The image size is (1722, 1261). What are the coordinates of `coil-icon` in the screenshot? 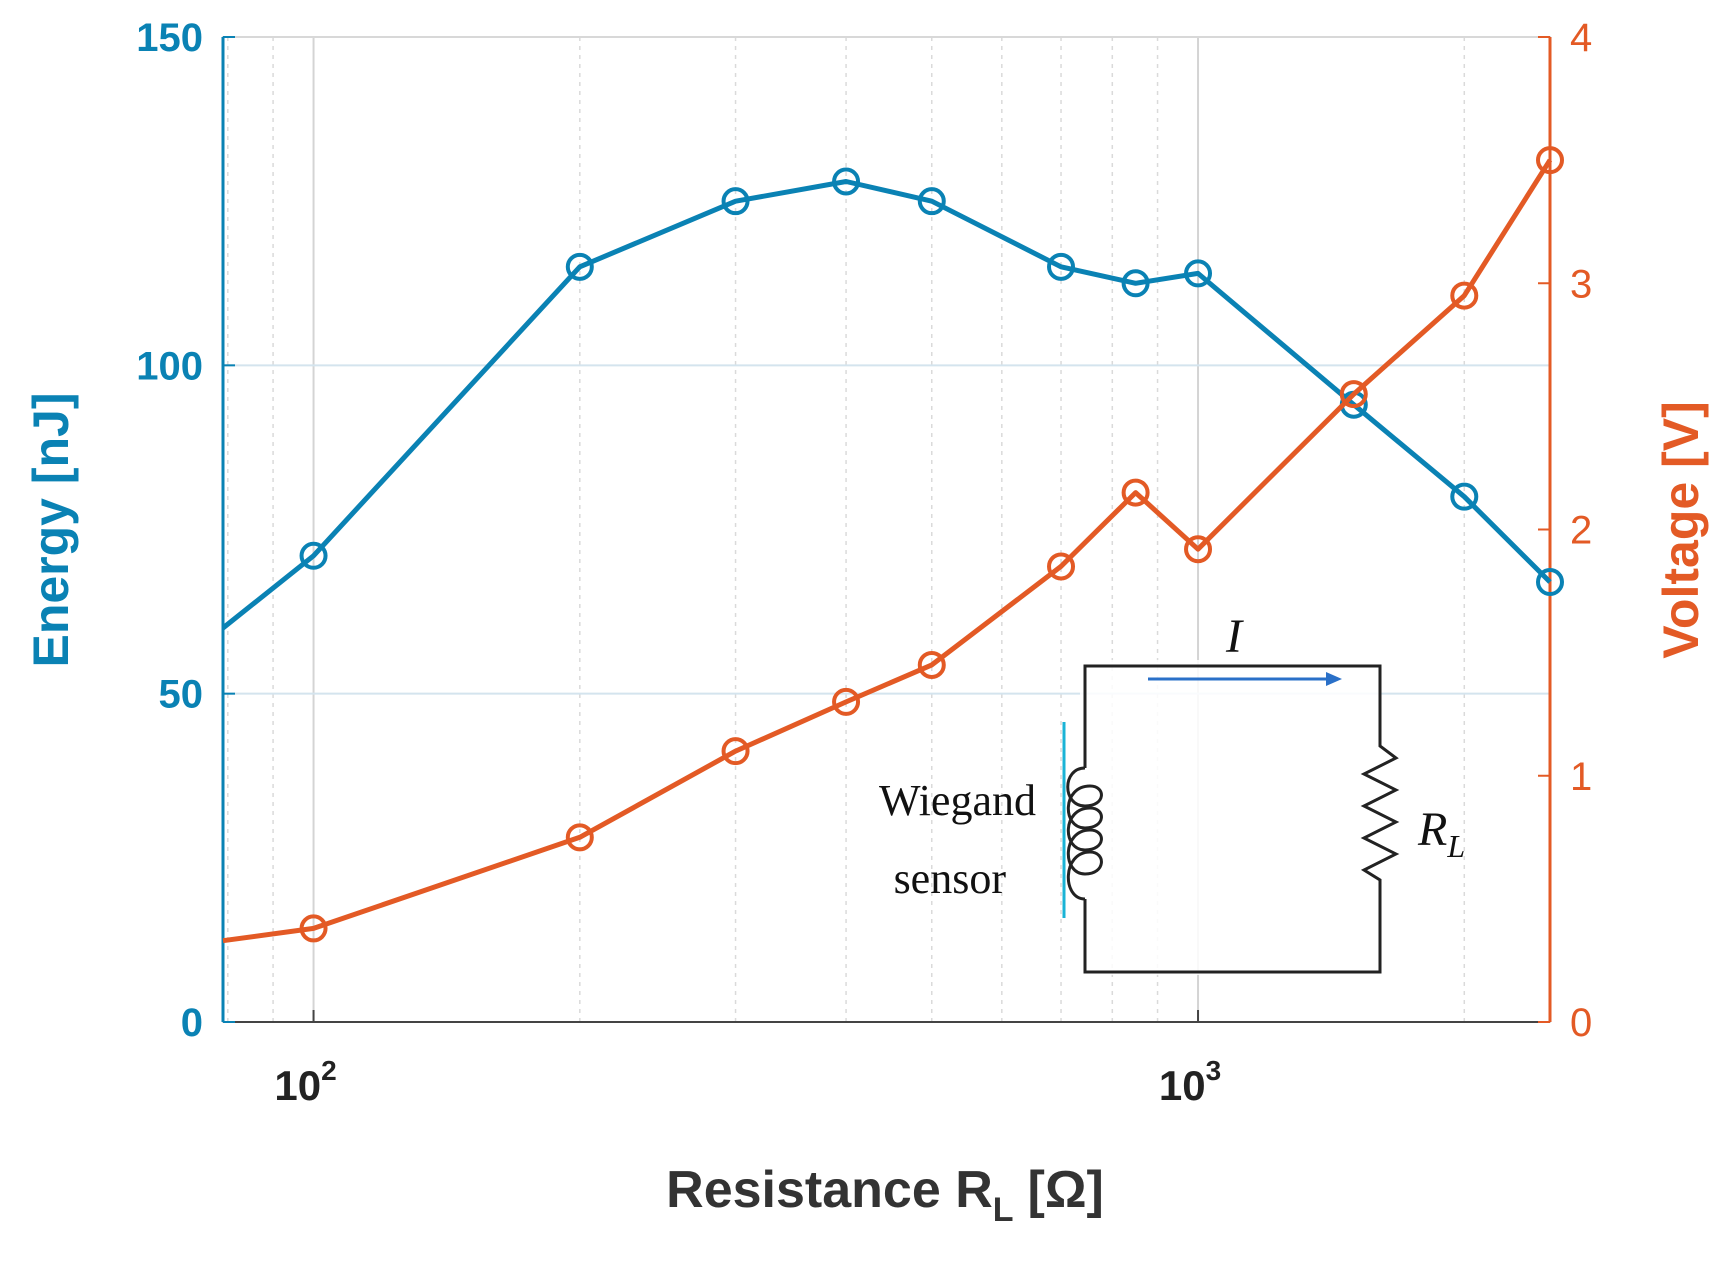 It's located at (1084, 833).